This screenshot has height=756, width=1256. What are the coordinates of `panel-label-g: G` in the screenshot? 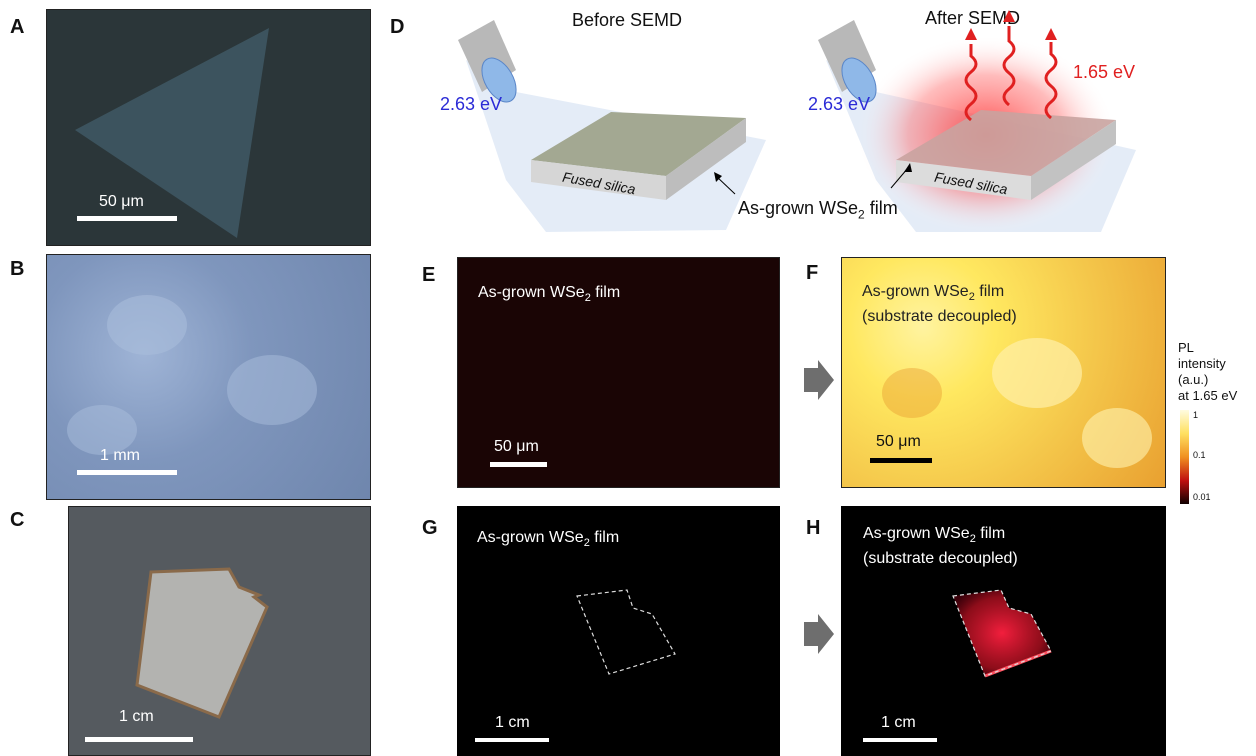 It's located at (430, 528).